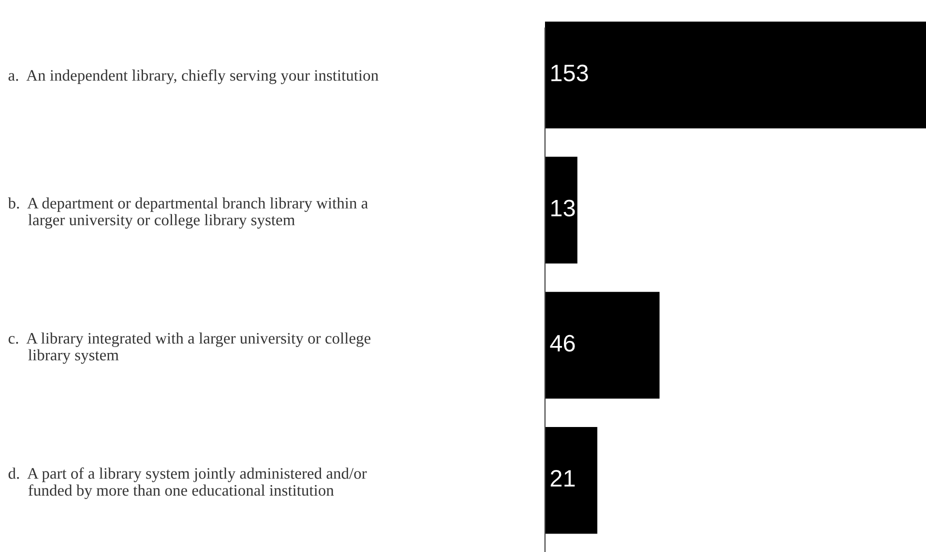  I want to click on data-label: 21, so click(562, 478).